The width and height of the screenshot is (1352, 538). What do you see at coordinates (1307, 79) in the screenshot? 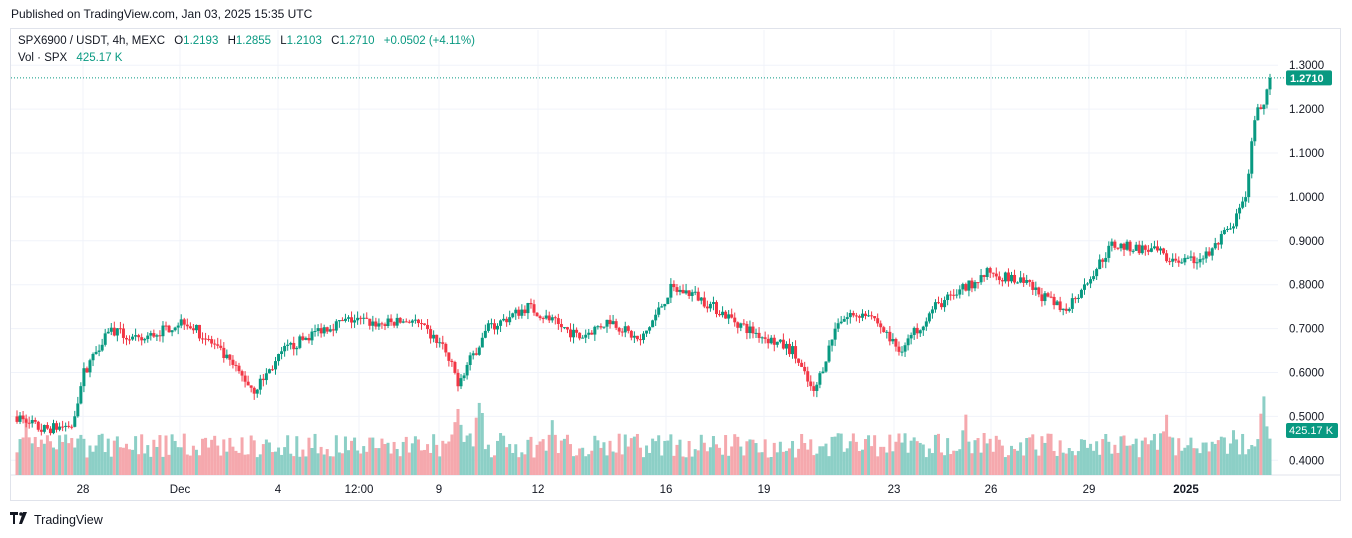
I see `last-price-label: 1.2710` at bounding box center [1307, 79].